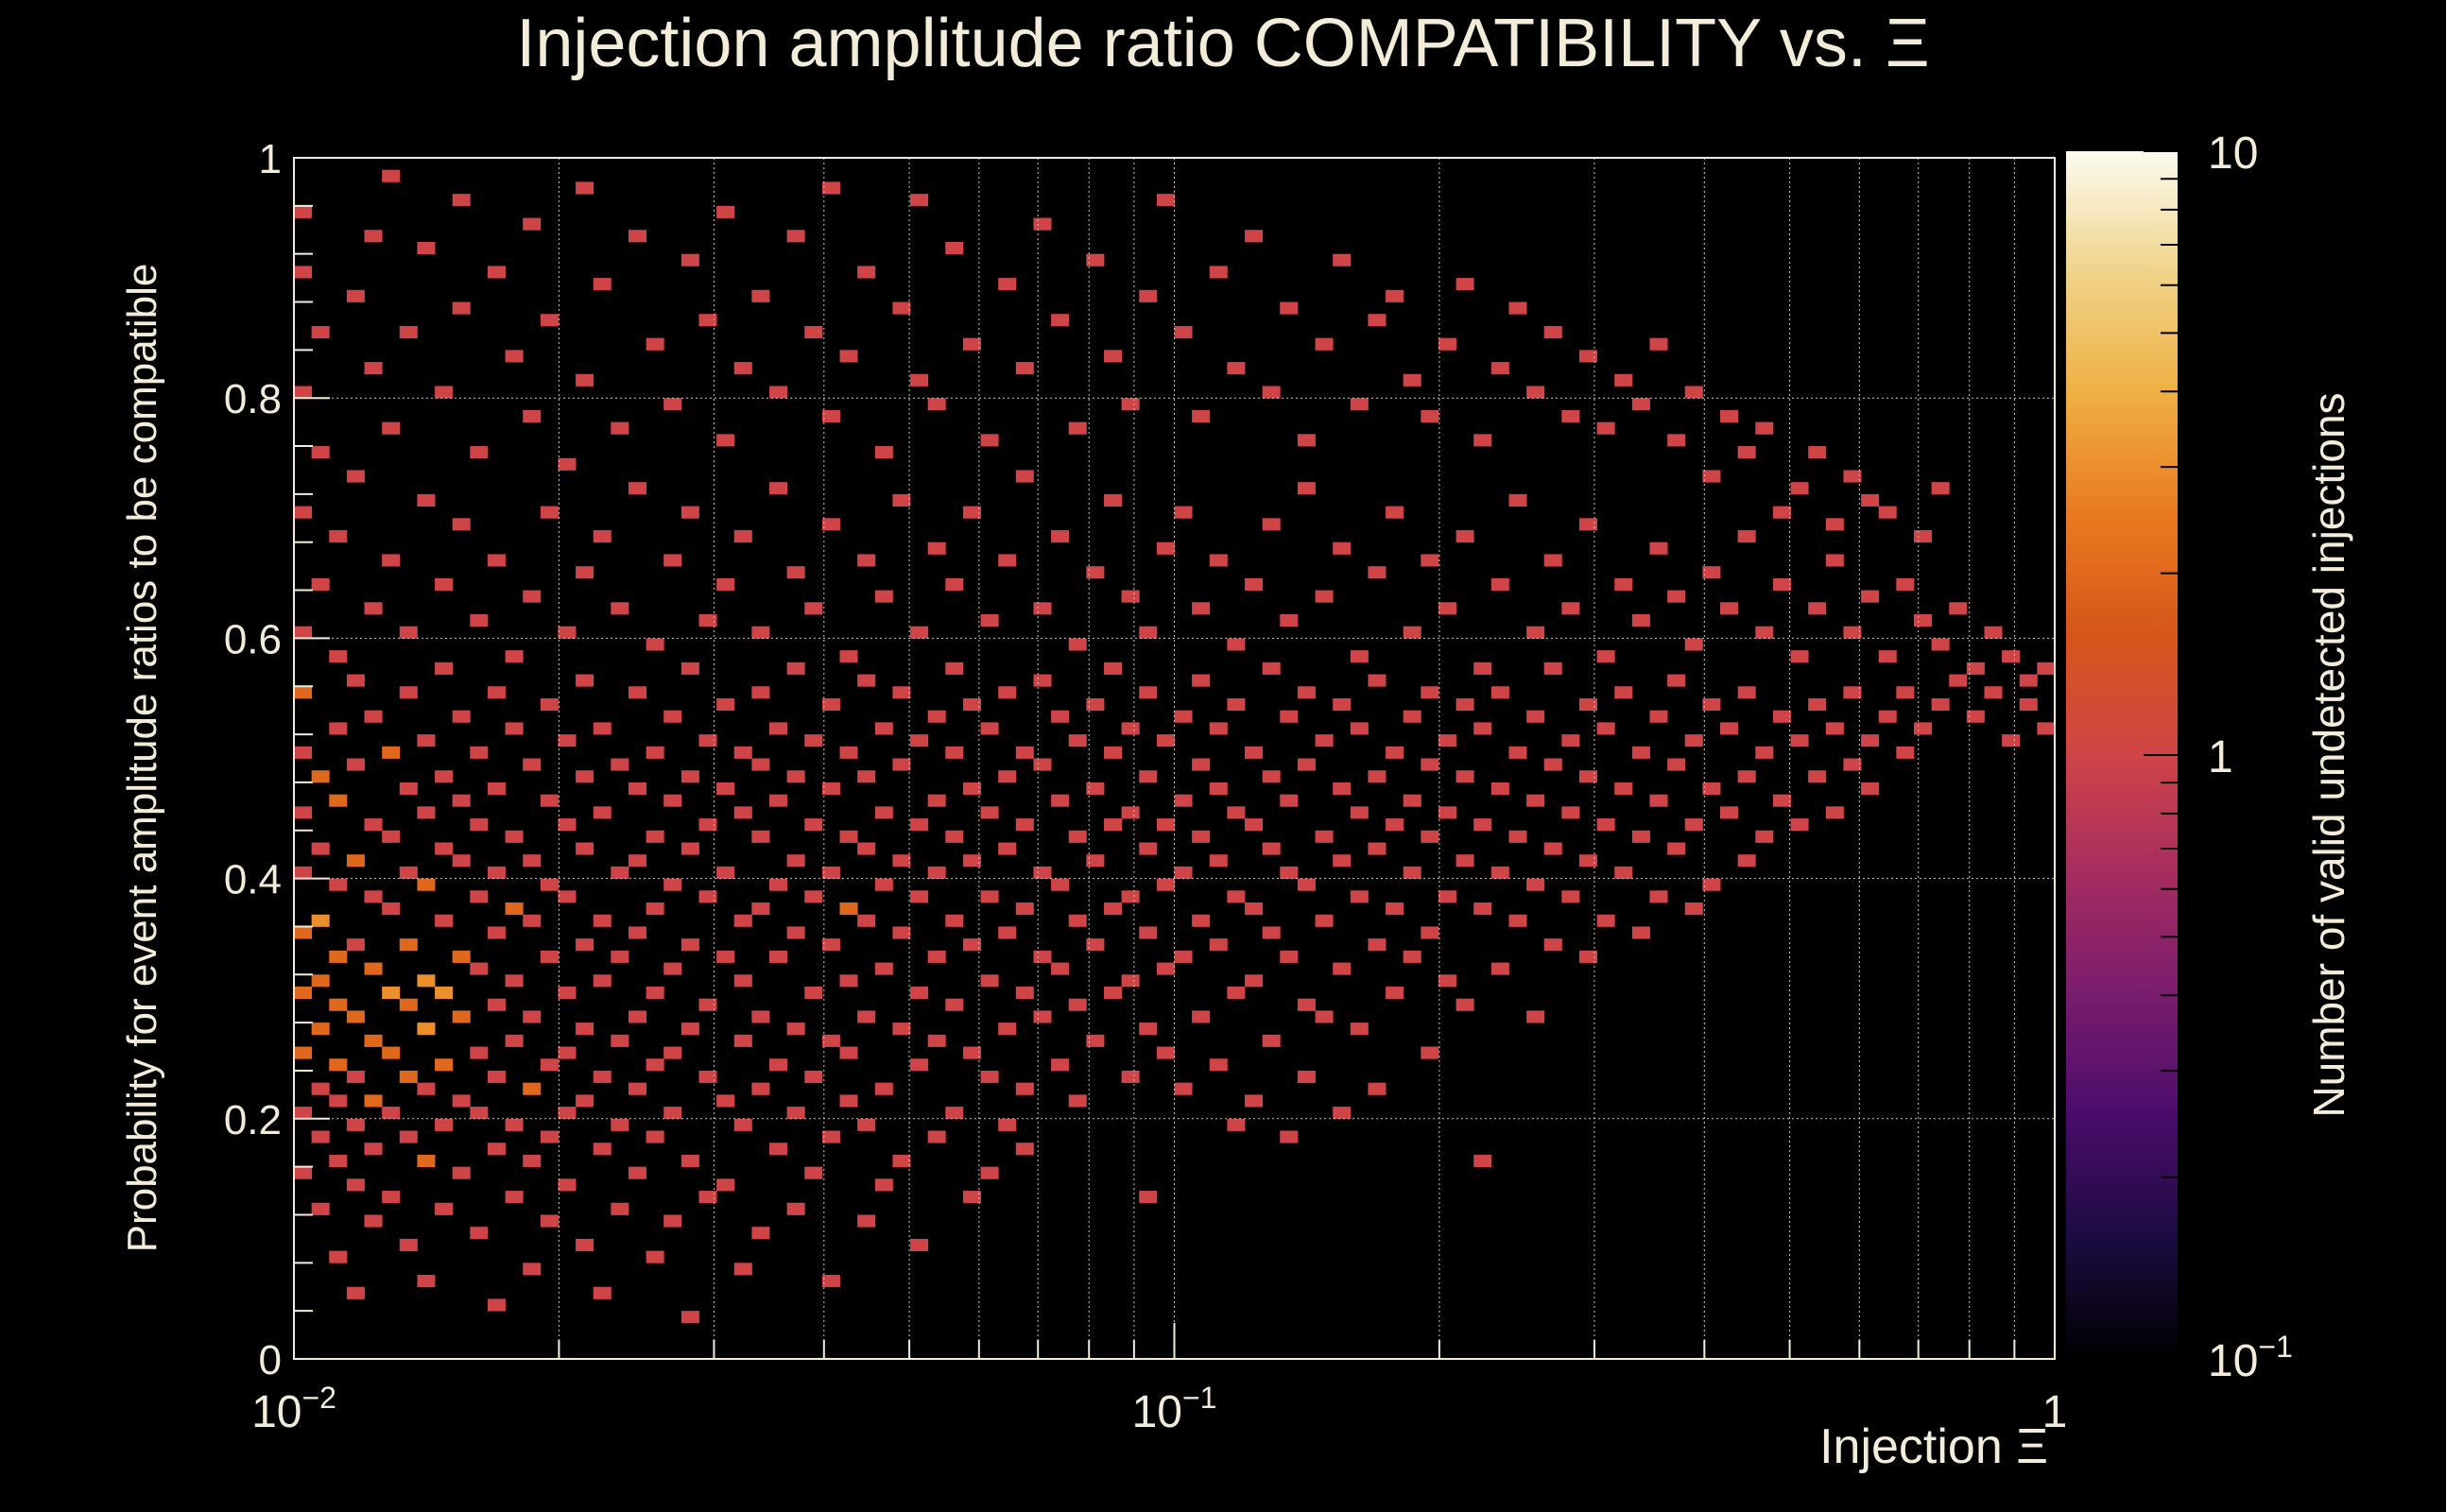  What do you see at coordinates (270, 159) in the screenshot?
I see `y-tick-label: 1` at bounding box center [270, 159].